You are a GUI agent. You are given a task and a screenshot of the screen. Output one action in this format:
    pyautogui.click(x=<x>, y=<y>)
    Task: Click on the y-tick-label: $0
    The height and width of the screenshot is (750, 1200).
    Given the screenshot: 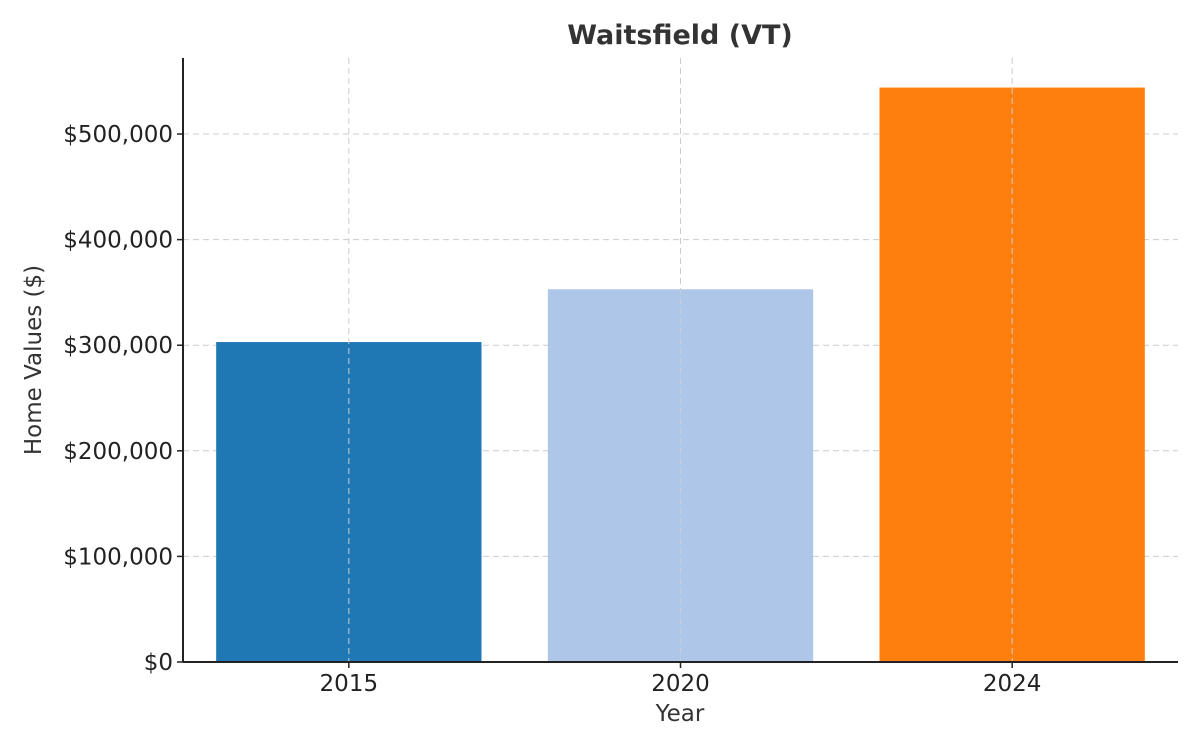 What is the action you would take?
    pyautogui.click(x=158, y=663)
    